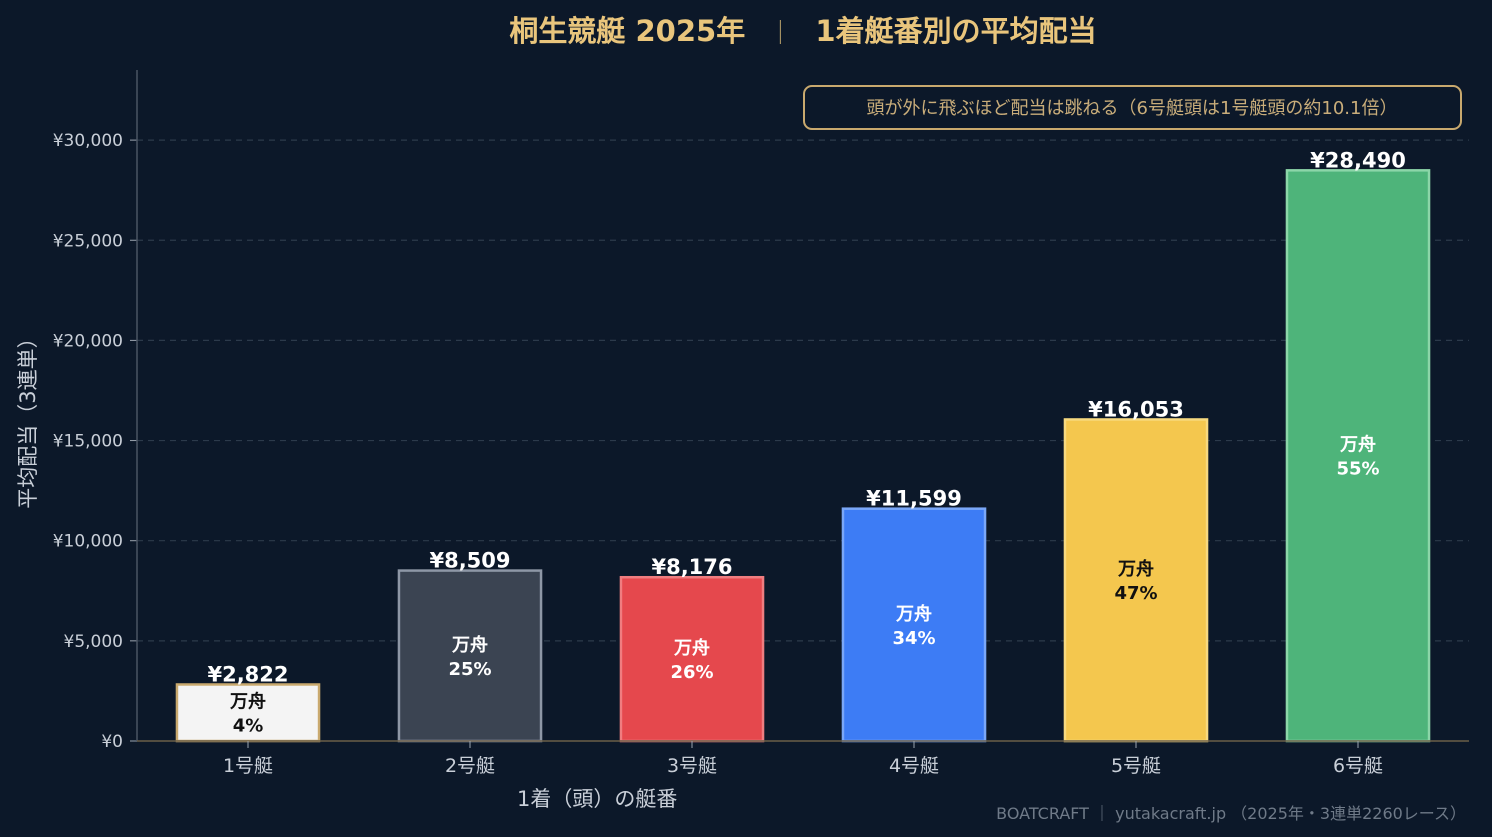 The height and width of the screenshot is (837, 1492). What do you see at coordinates (88, 341) in the screenshot?
I see `y-tick-label: ¥20,000` at bounding box center [88, 341].